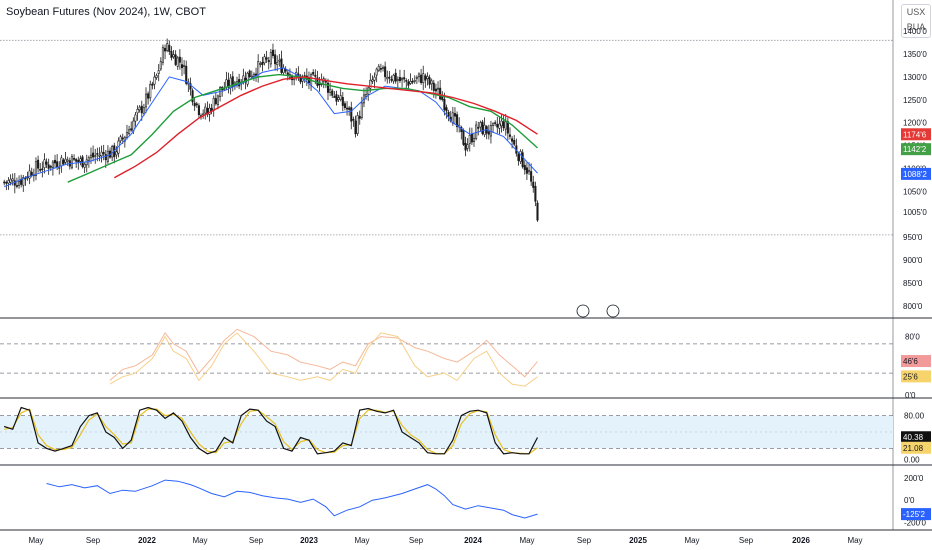 The height and width of the screenshot is (550, 932). I want to click on rsi-line-a, so click(323, 354).